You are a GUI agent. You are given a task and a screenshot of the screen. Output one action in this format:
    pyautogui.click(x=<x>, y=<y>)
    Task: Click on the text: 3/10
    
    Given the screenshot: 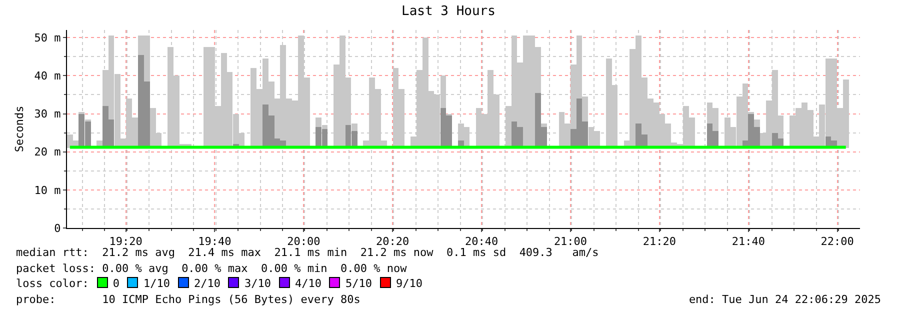 What is the action you would take?
    pyautogui.click(x=257, y=283)
    